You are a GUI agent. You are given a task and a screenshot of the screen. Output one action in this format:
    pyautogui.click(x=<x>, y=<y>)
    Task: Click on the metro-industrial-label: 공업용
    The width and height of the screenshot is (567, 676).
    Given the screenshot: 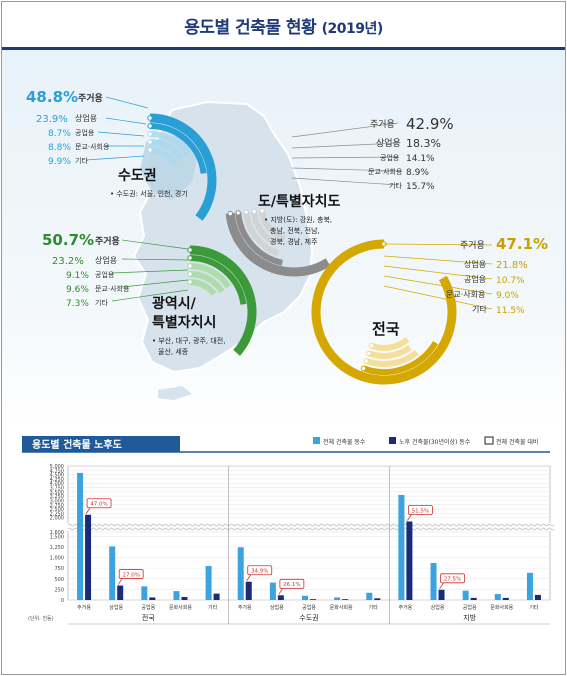 What is the action you would take?
    pyautogui.click(x=105, y=275)
    